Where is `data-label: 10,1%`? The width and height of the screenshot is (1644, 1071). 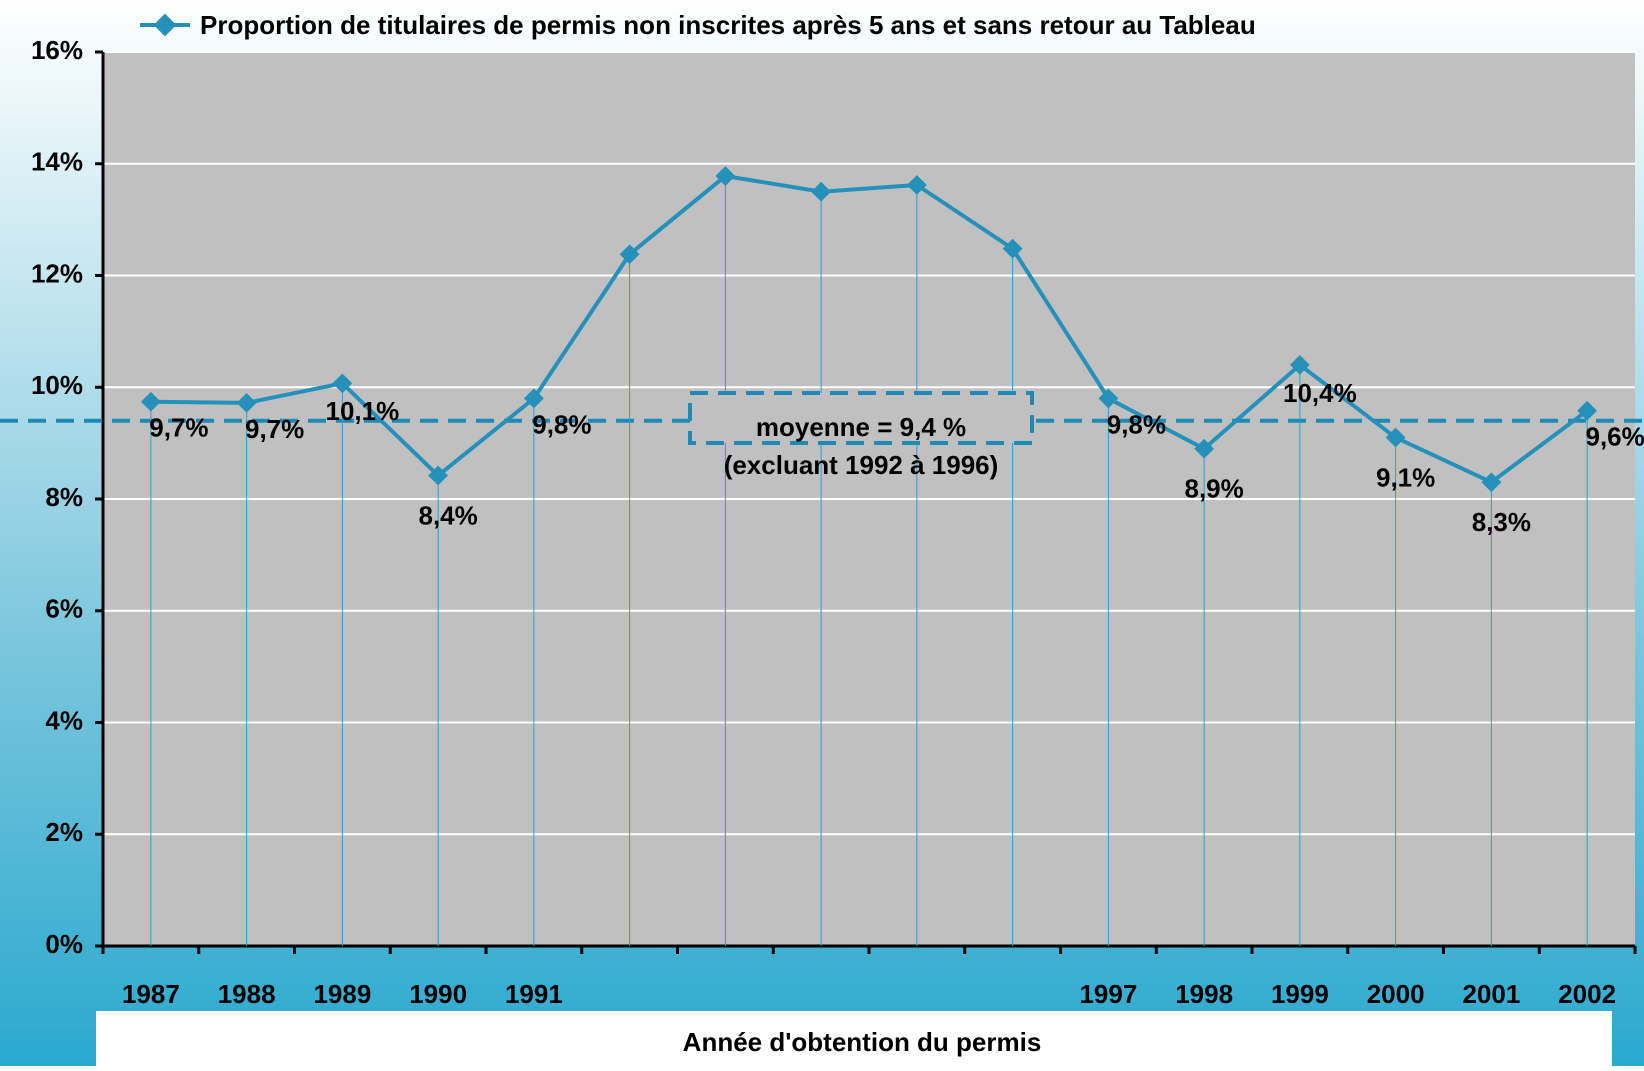 data-label: 10,1% is located at coordinates (363, 411).